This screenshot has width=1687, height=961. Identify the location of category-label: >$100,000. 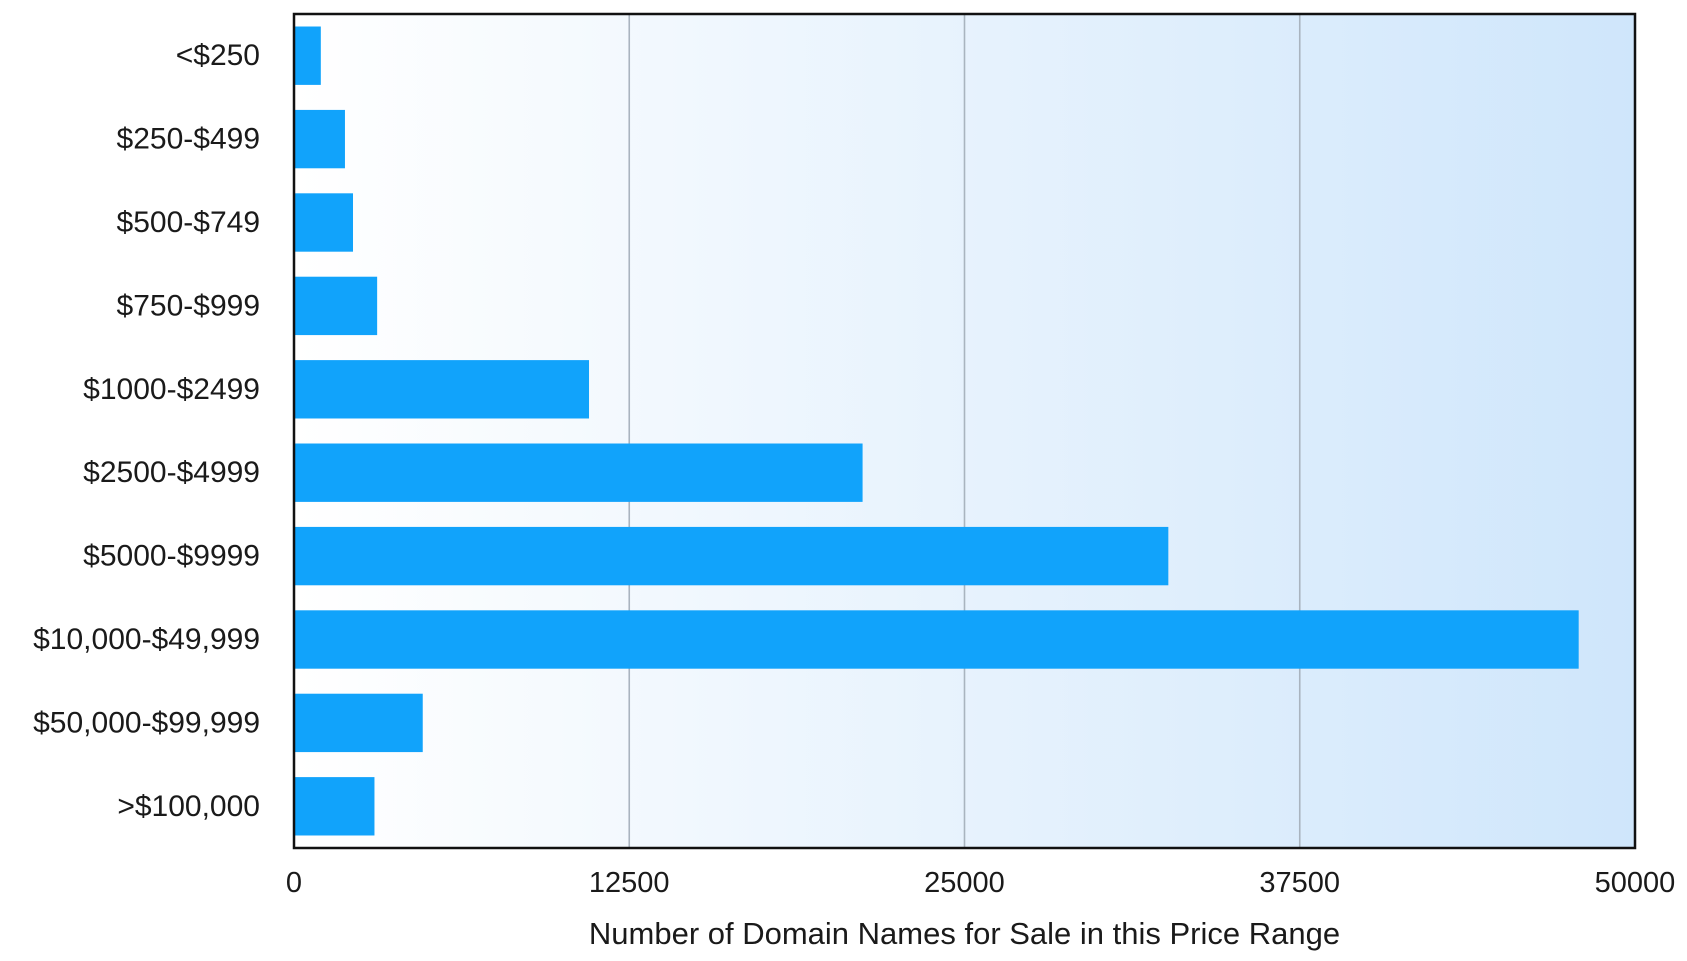
(188, 806).